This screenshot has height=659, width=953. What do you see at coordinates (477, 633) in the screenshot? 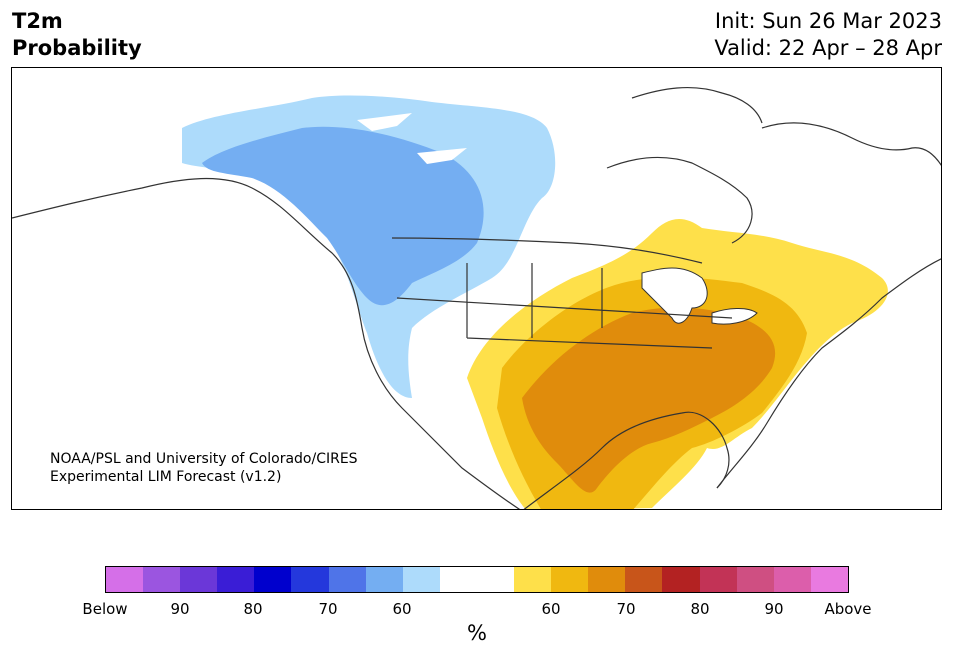
I see `colorbar-unit: %` at bounding box center [477, 633].